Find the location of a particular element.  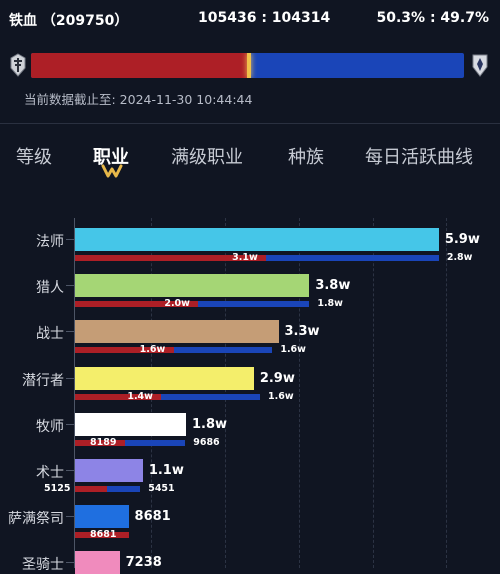

total-value-label: 3.3w is located at coordinates (302, 332).